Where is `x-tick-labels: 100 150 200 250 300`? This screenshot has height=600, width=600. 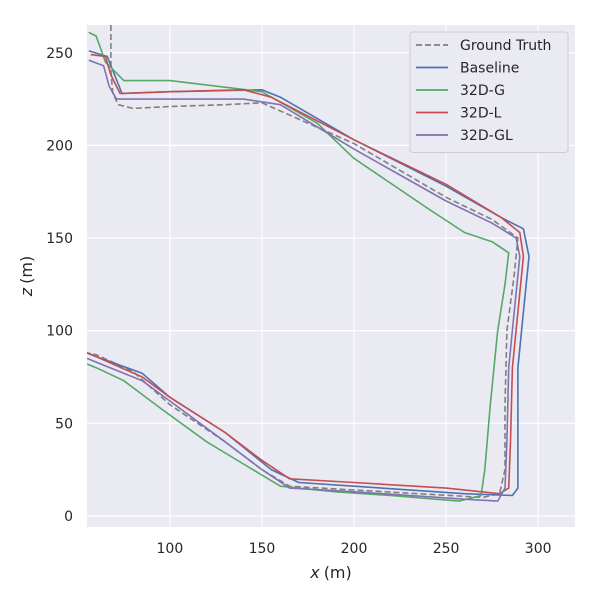 x-tick-labels: 100 150 200 250 300 is located at coordinates (354, 549).